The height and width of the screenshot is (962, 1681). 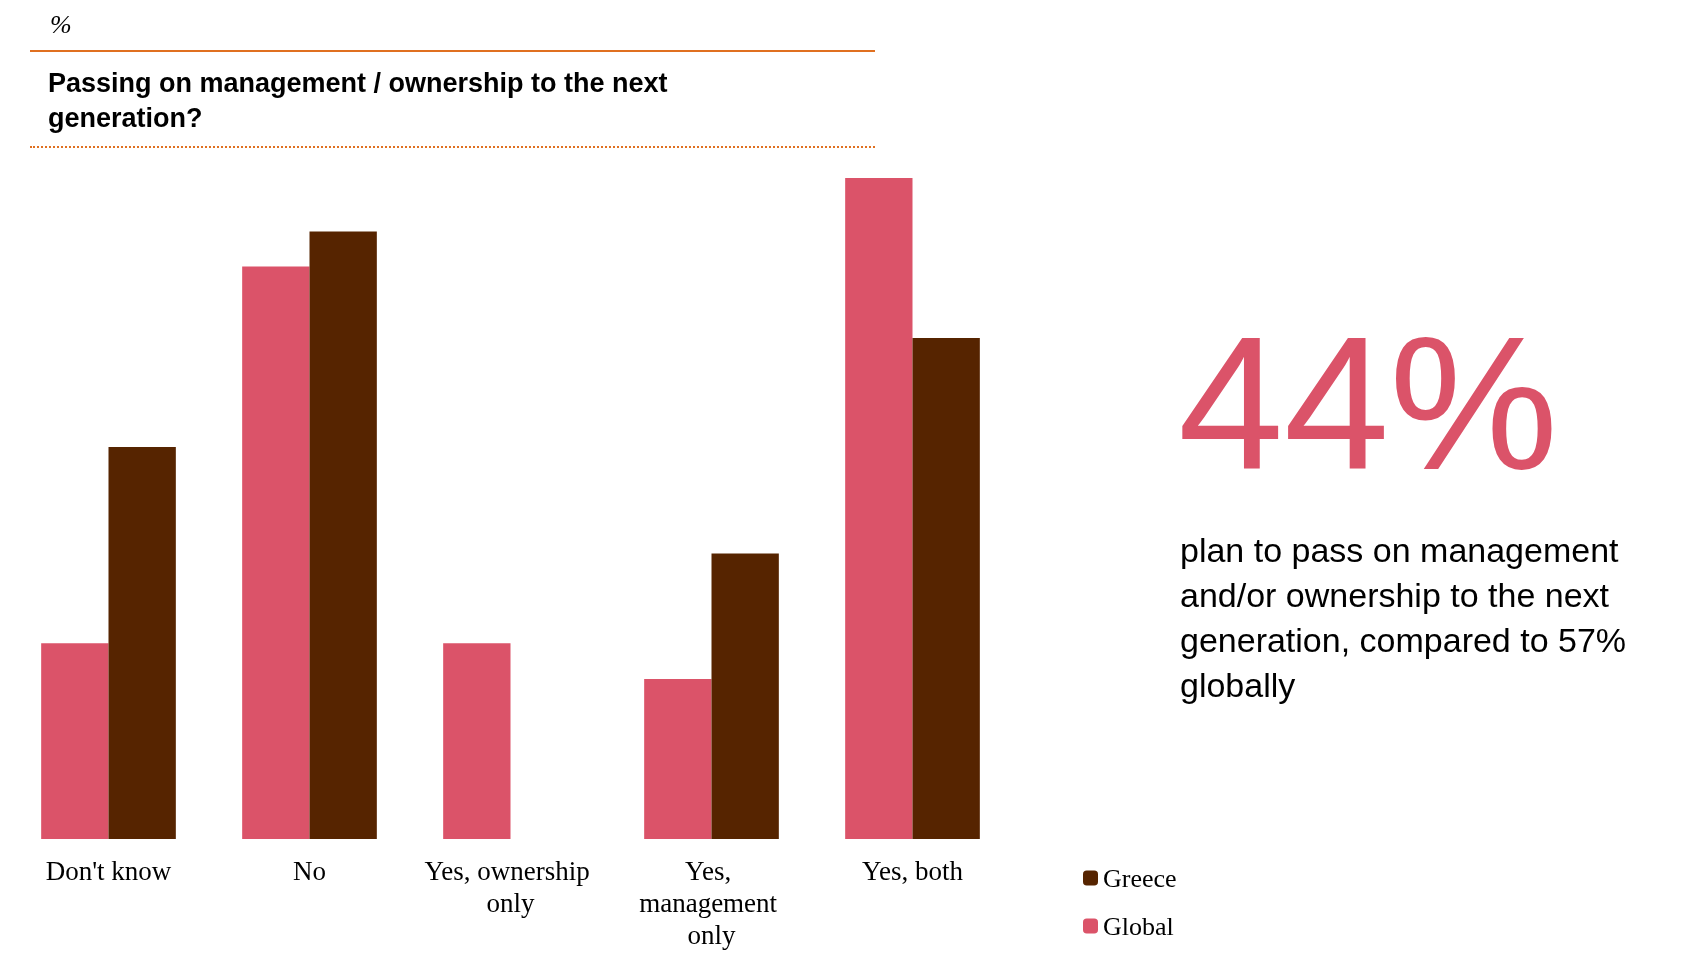 What do you see at coordinates (913, 871) in the screenshot?
I see `x-tick-label: Yes, both` at bounding box center [913, 871].